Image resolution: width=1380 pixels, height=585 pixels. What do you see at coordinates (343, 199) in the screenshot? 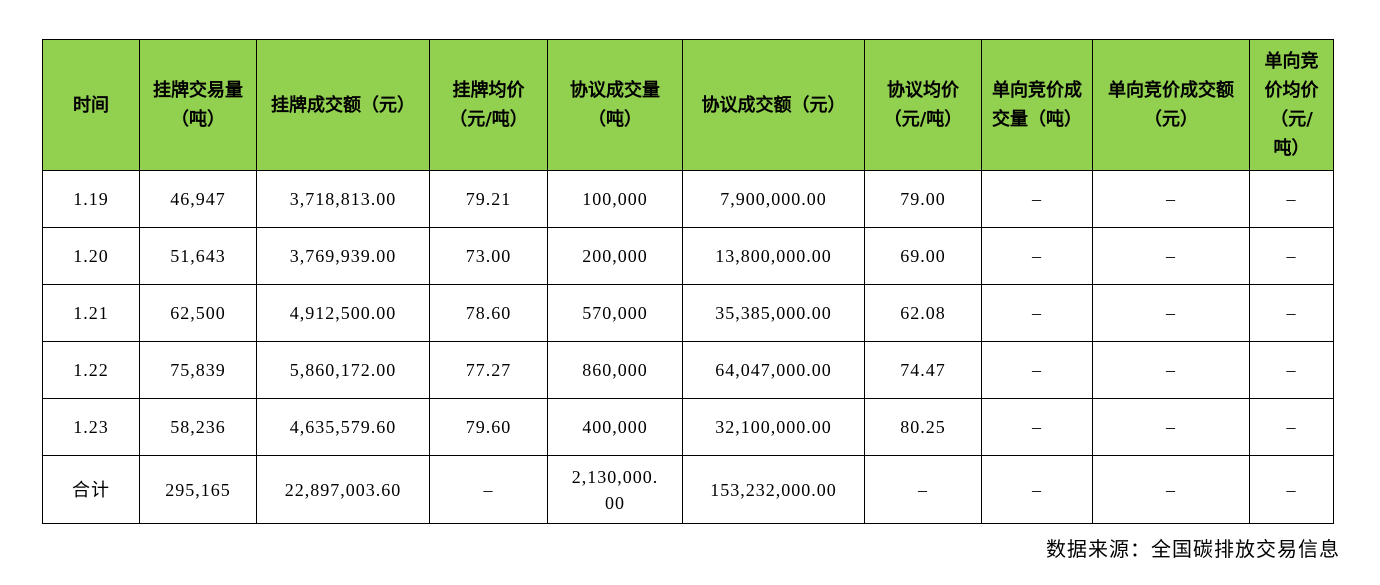
I see `table-cell: 3,718,813.00` at bounding box center [343, 199].